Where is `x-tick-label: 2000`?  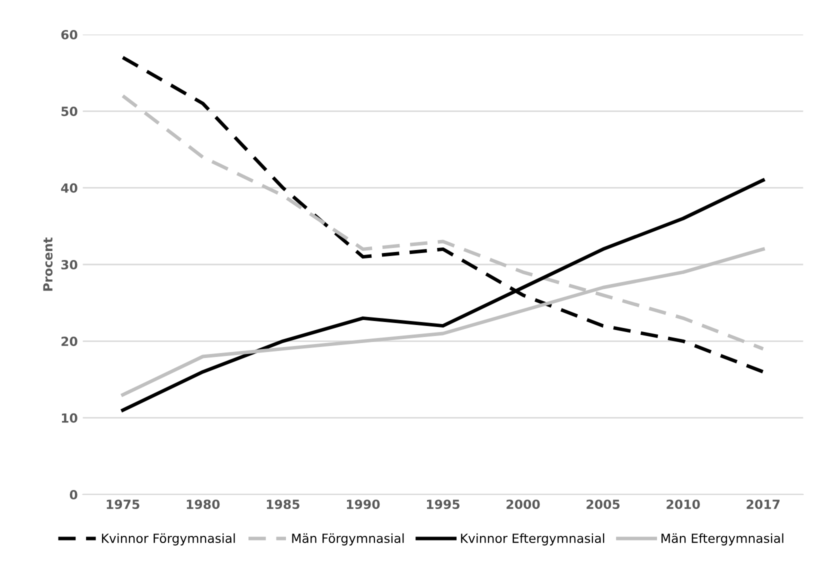
x-tick-label: 2000 is located at coordinates (523, 505).